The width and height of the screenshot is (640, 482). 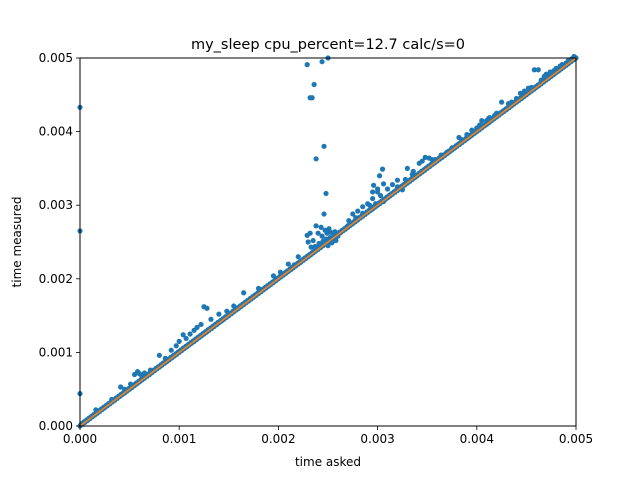 What do you see at coordinates (80, 439) in the screenshot?
I see `x-tick-label: 0.000` at bounding box center [80, 439].